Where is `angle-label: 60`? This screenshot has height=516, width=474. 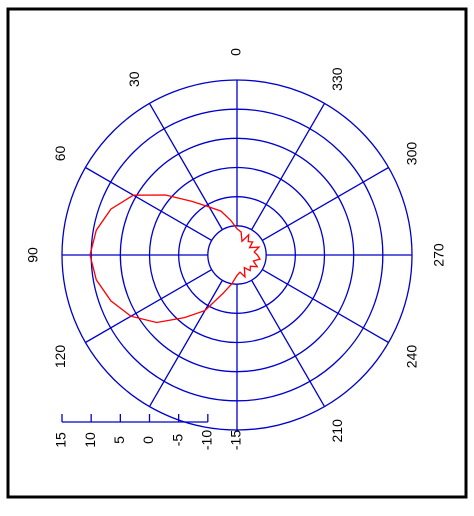 angle-label: 60 is located at coordinates (60, 154).